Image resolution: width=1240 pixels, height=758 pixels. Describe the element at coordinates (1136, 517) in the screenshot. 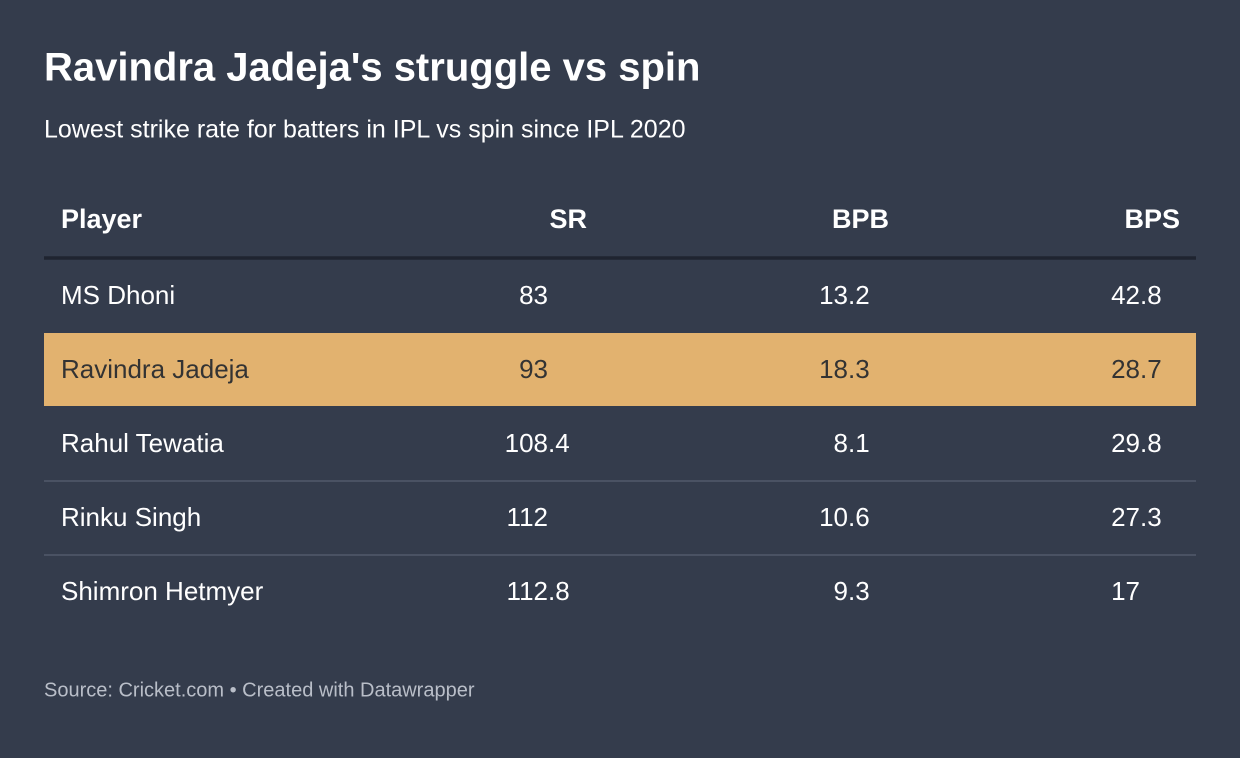

I see `table-cell: 27.3` at that location.